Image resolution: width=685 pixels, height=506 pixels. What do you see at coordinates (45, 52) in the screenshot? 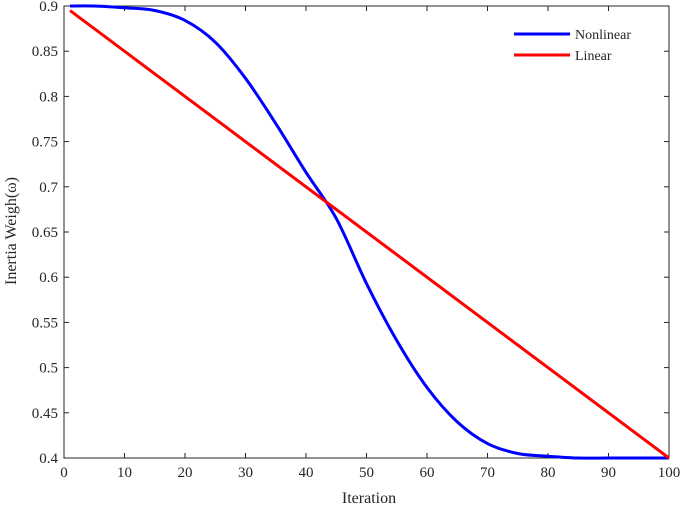
I see `y-tick-label: 0.85` at bounding box center [45, 52].